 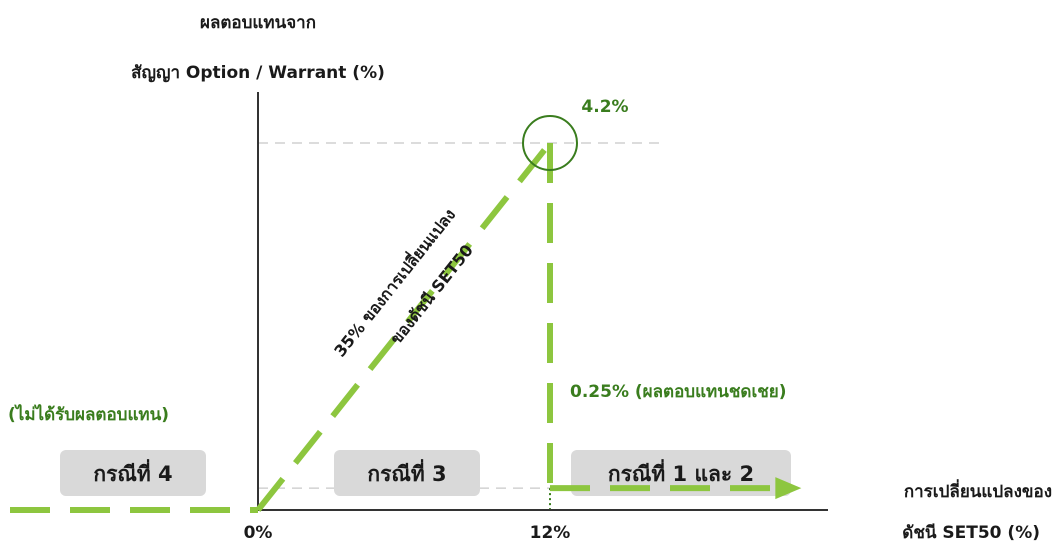 What do you see at coordinates (604, 107) in the screenshot?
I see `peak-value-label: 4.2%` at bounding box center [604, 107].